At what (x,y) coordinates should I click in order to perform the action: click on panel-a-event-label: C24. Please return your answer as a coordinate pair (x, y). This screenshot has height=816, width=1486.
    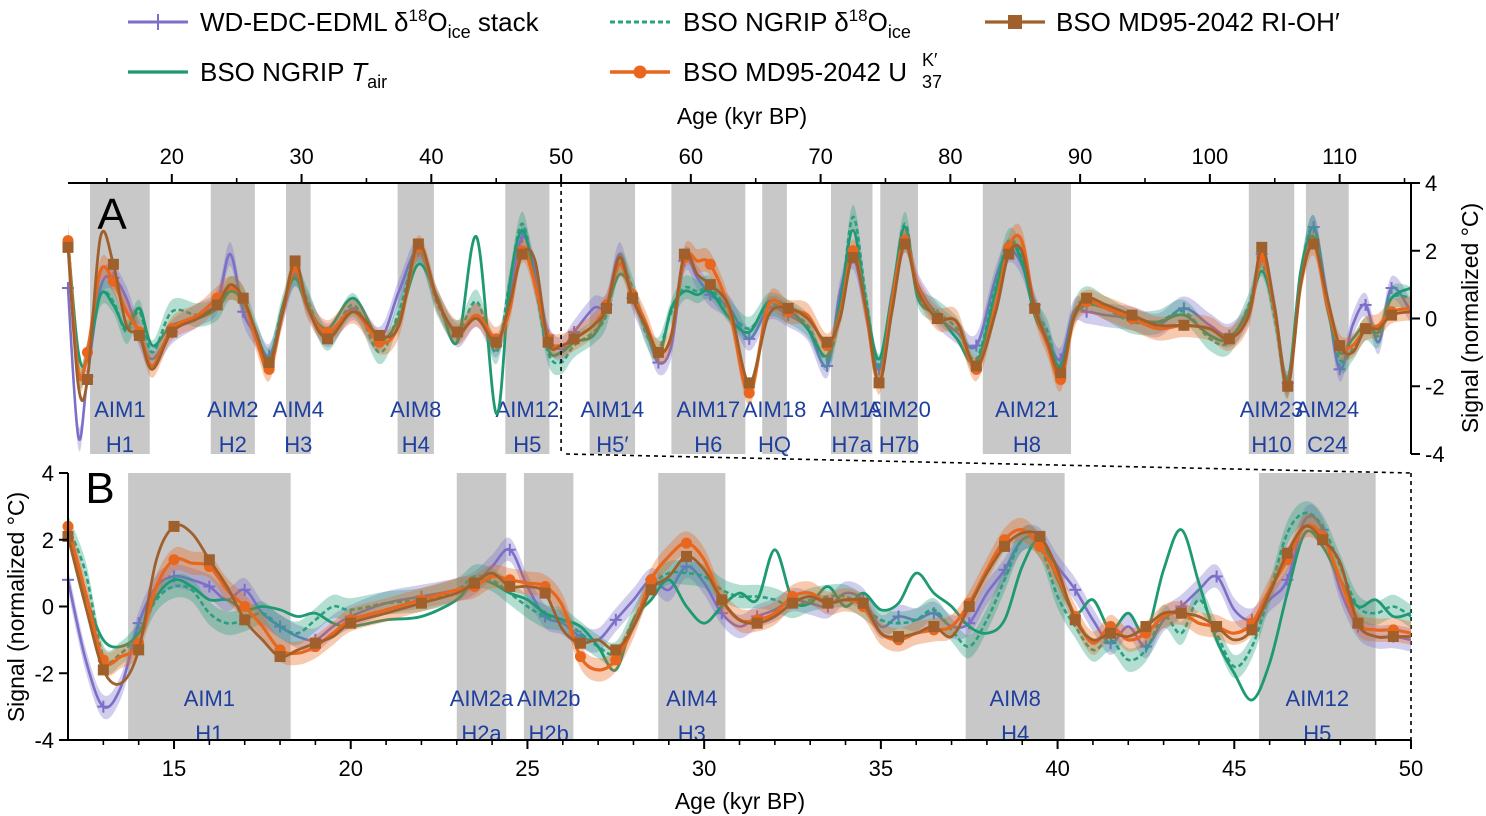
    Looking at the image, I should click on (1327, 444).